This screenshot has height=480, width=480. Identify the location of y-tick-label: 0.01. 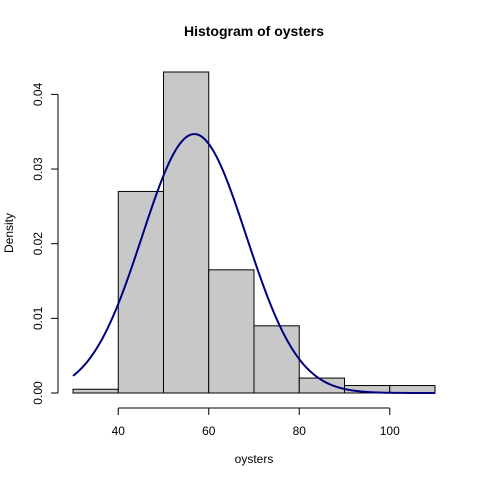
(38, 318).